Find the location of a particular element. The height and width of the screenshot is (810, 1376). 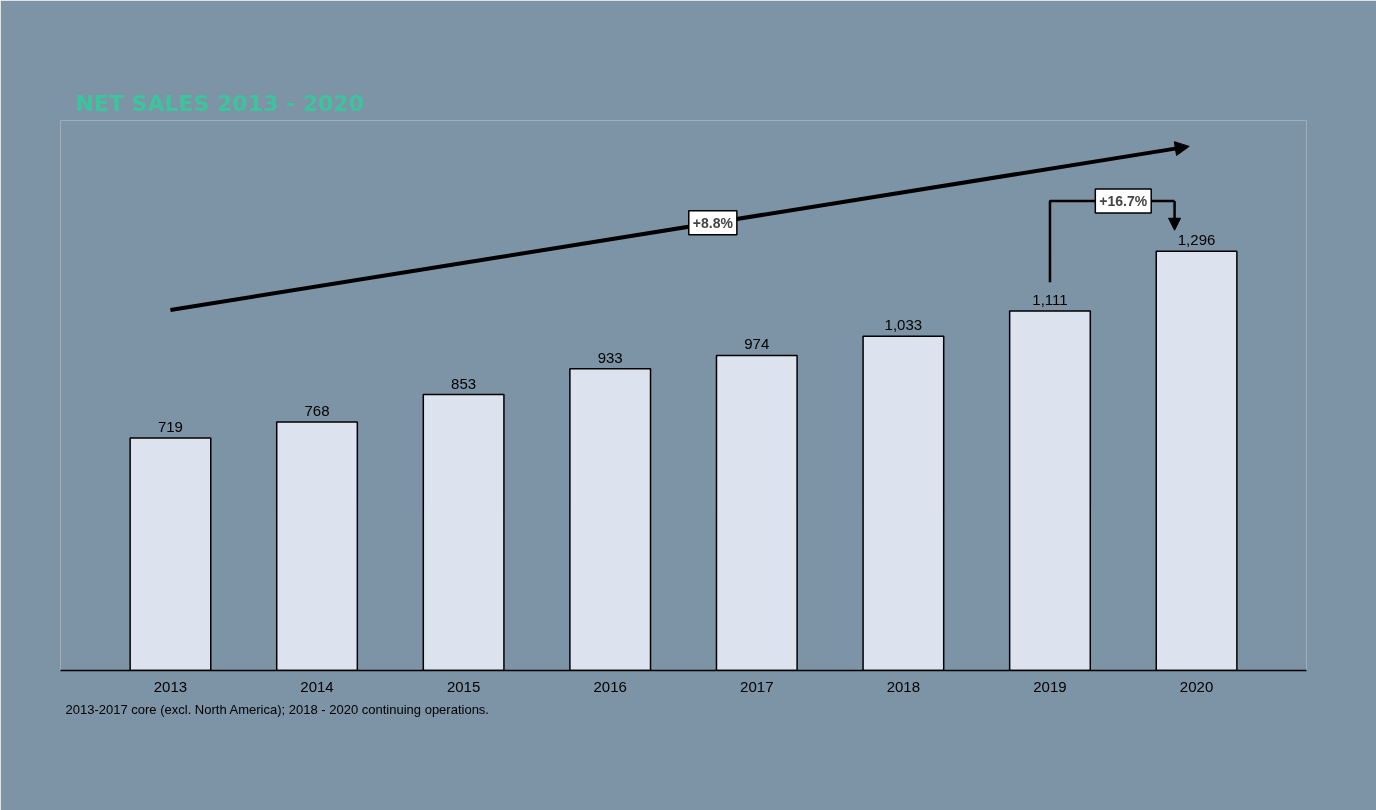

data-label: 719 is located at coordinates (170, 426).